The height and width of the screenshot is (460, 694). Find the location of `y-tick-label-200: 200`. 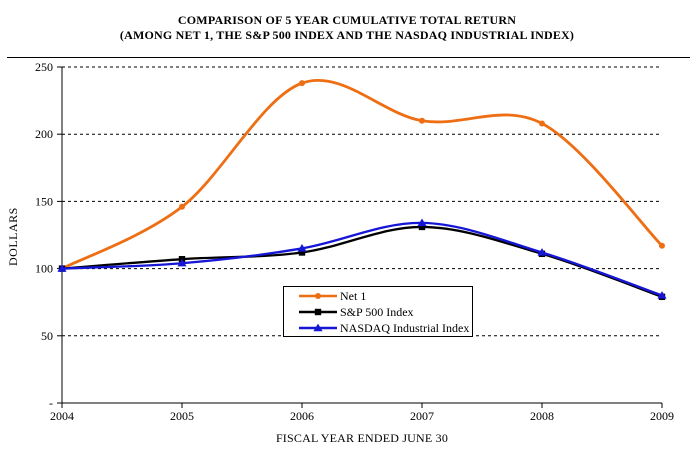

y-tick-label-200: 200 is located at coordinates (44, 134).